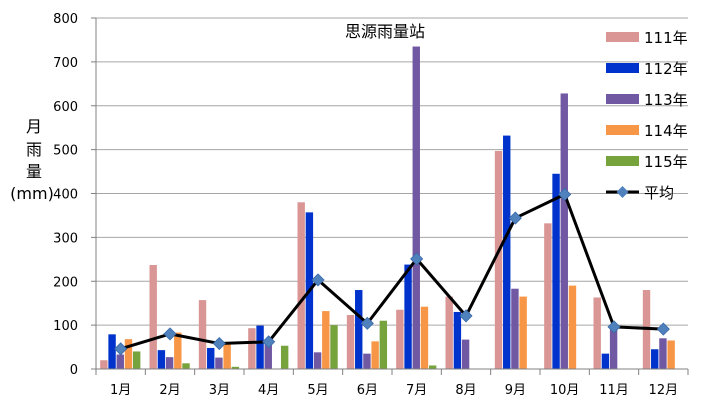 The height and width of the screenshot is (410, 710). What do you see at coordinates (556, 271) in the screenshot?
I see `bar-112年-10月` at bounding box center [556, 271].